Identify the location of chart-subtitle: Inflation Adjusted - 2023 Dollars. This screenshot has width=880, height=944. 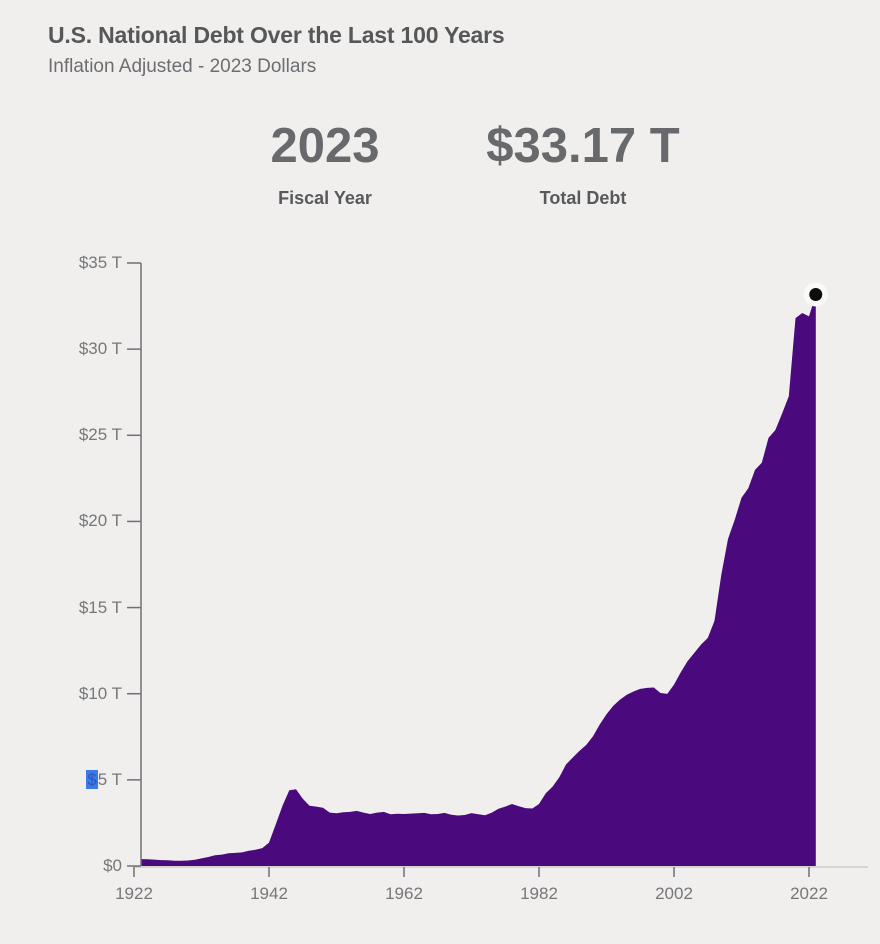
(182, 66).